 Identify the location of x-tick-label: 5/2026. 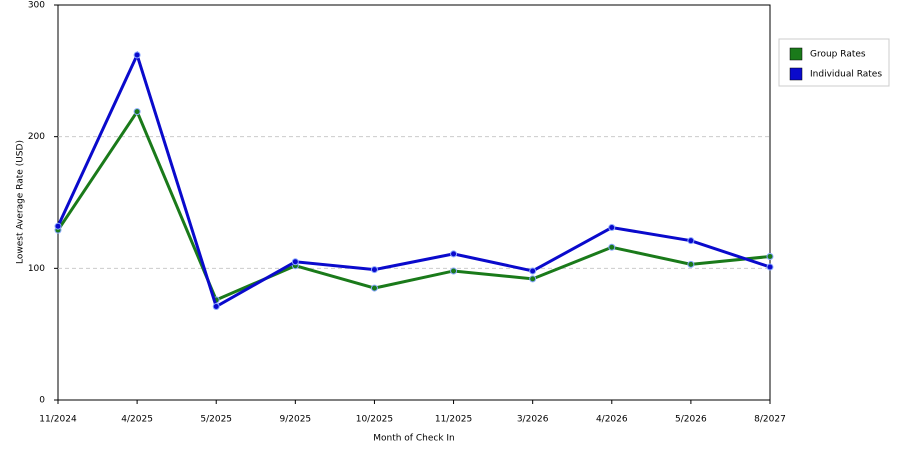
(691, 420).